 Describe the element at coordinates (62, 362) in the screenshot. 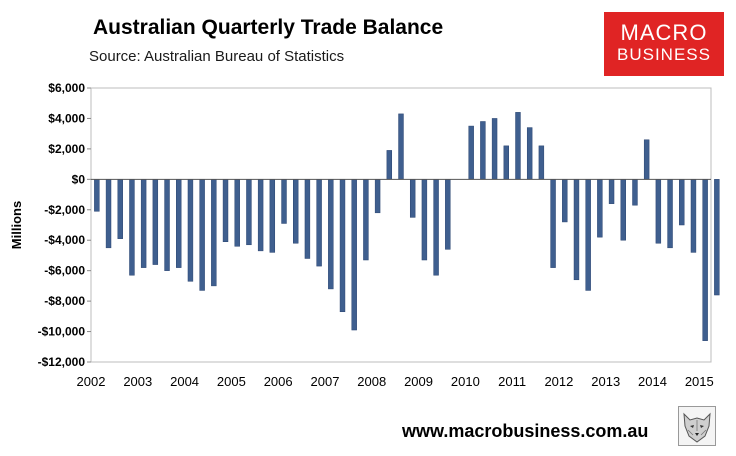

I see `y-tick-label: -$12,000` at that location.